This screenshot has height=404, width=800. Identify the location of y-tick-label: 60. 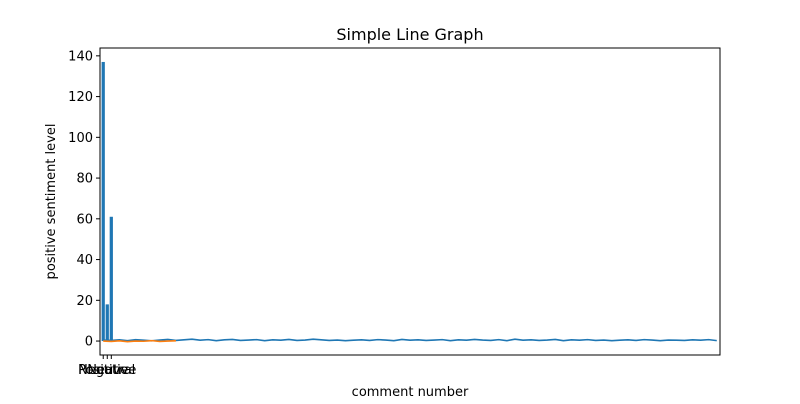
(84, 219).